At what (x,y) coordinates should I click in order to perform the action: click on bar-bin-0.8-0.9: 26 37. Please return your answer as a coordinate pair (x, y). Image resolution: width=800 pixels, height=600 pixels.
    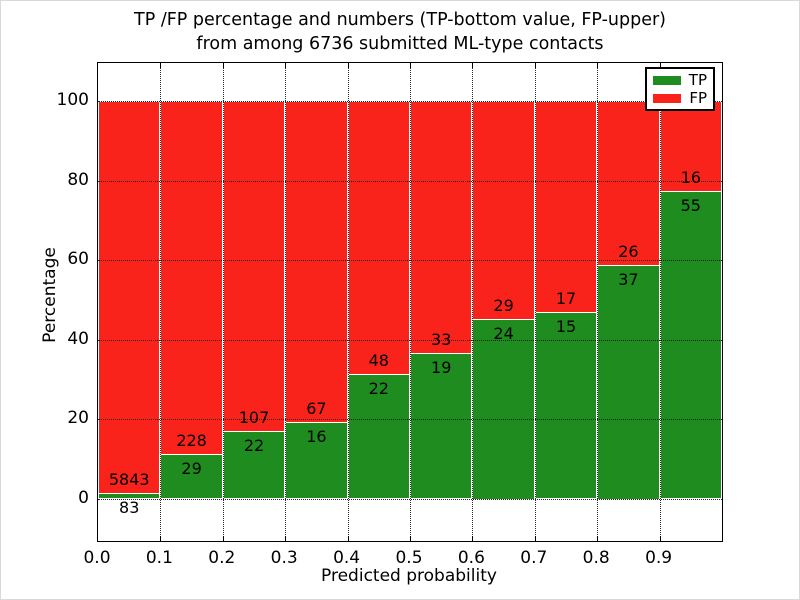
    Looking at the image, I should click on (628, 302).